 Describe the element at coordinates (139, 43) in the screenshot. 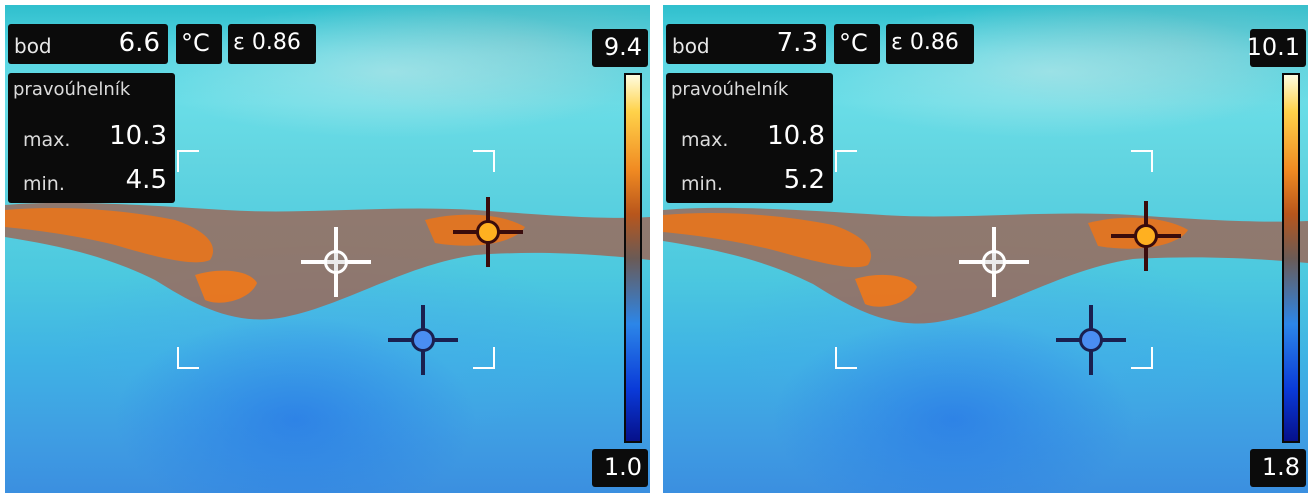

I see `point-value: 6.6` at that location.